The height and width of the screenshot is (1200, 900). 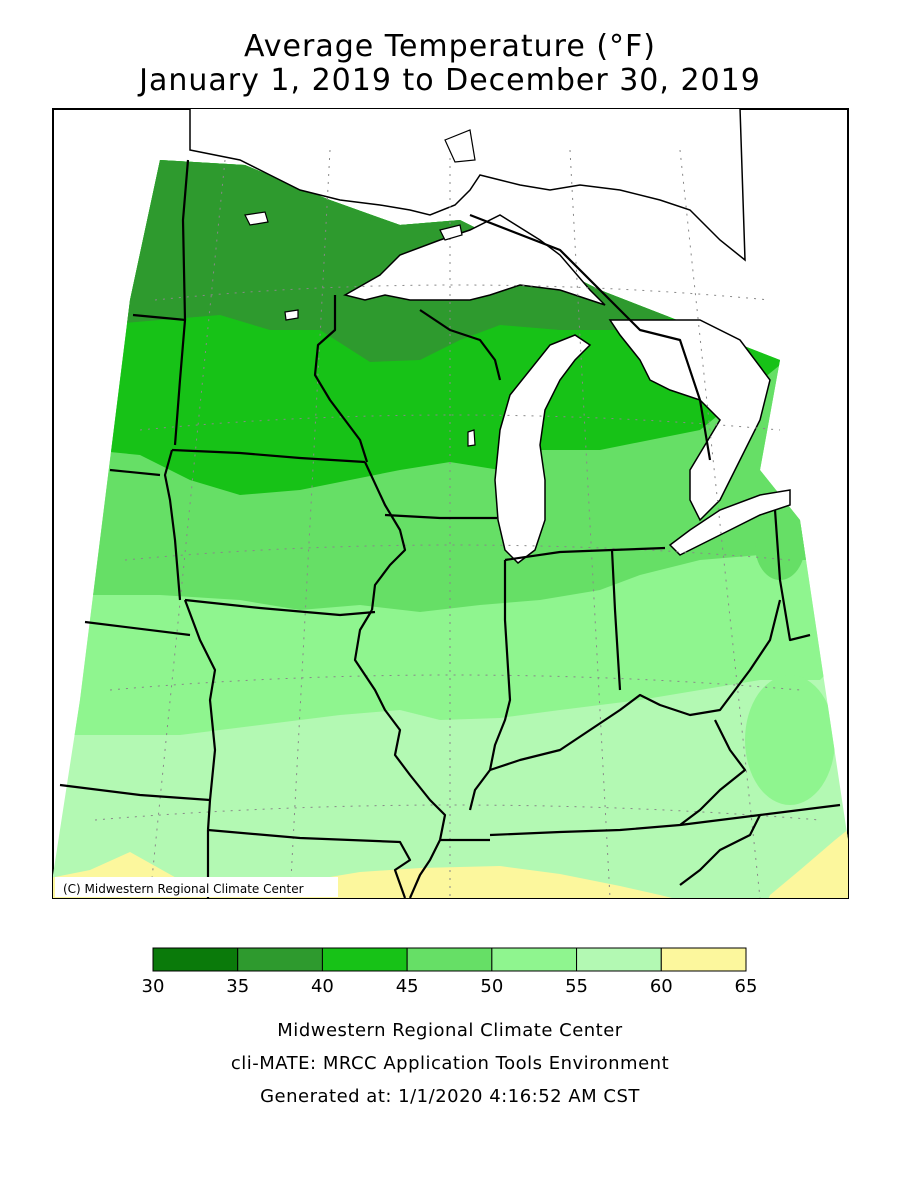 I want to click on border-ia-il, so click(x=385, y=536).